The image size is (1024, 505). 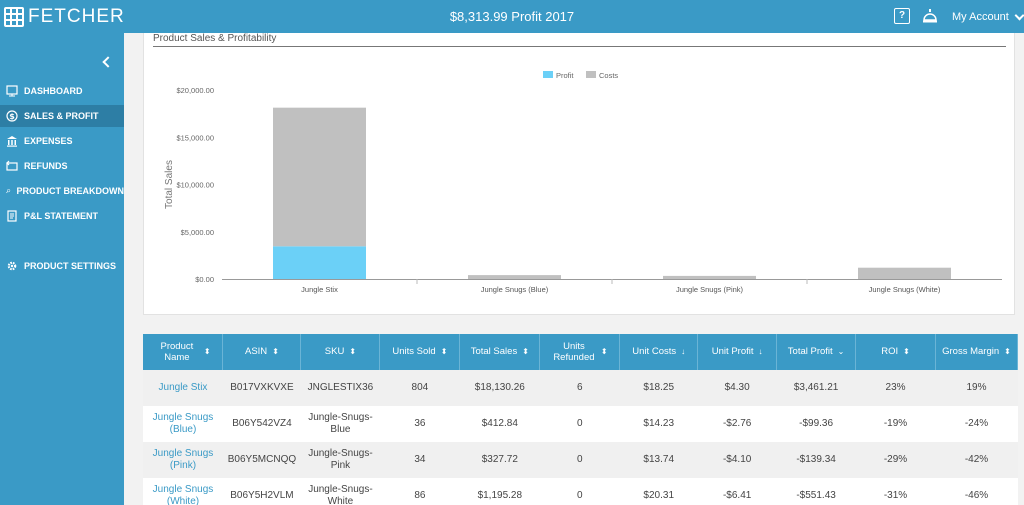 I want to click on help-icon: ?, so click(x=902, y=16).